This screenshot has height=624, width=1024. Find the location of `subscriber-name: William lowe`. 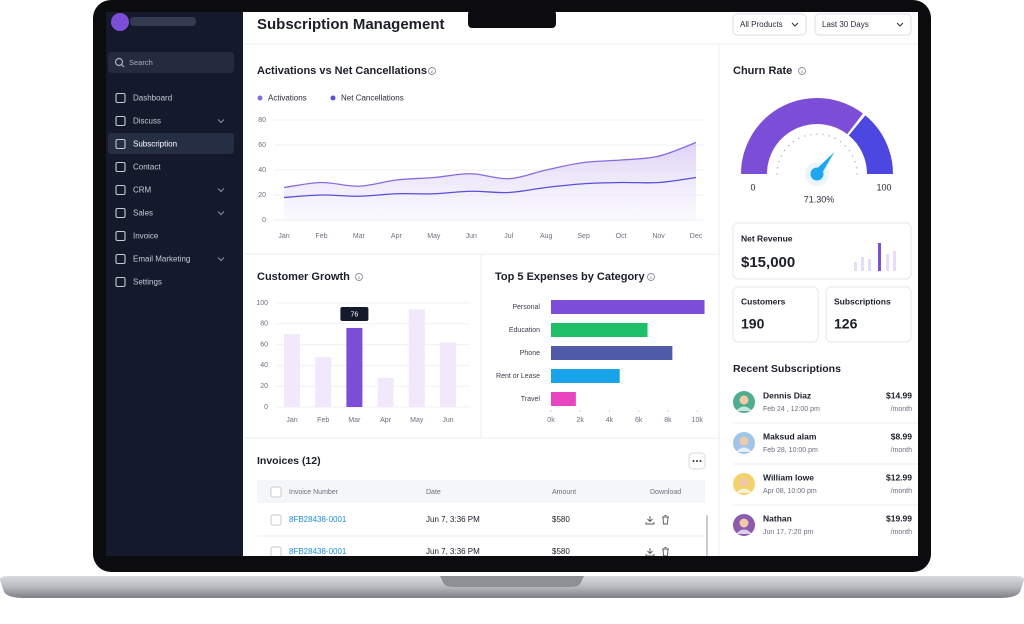

subscriber-name: William lowe is located at coordinates (788, 477).